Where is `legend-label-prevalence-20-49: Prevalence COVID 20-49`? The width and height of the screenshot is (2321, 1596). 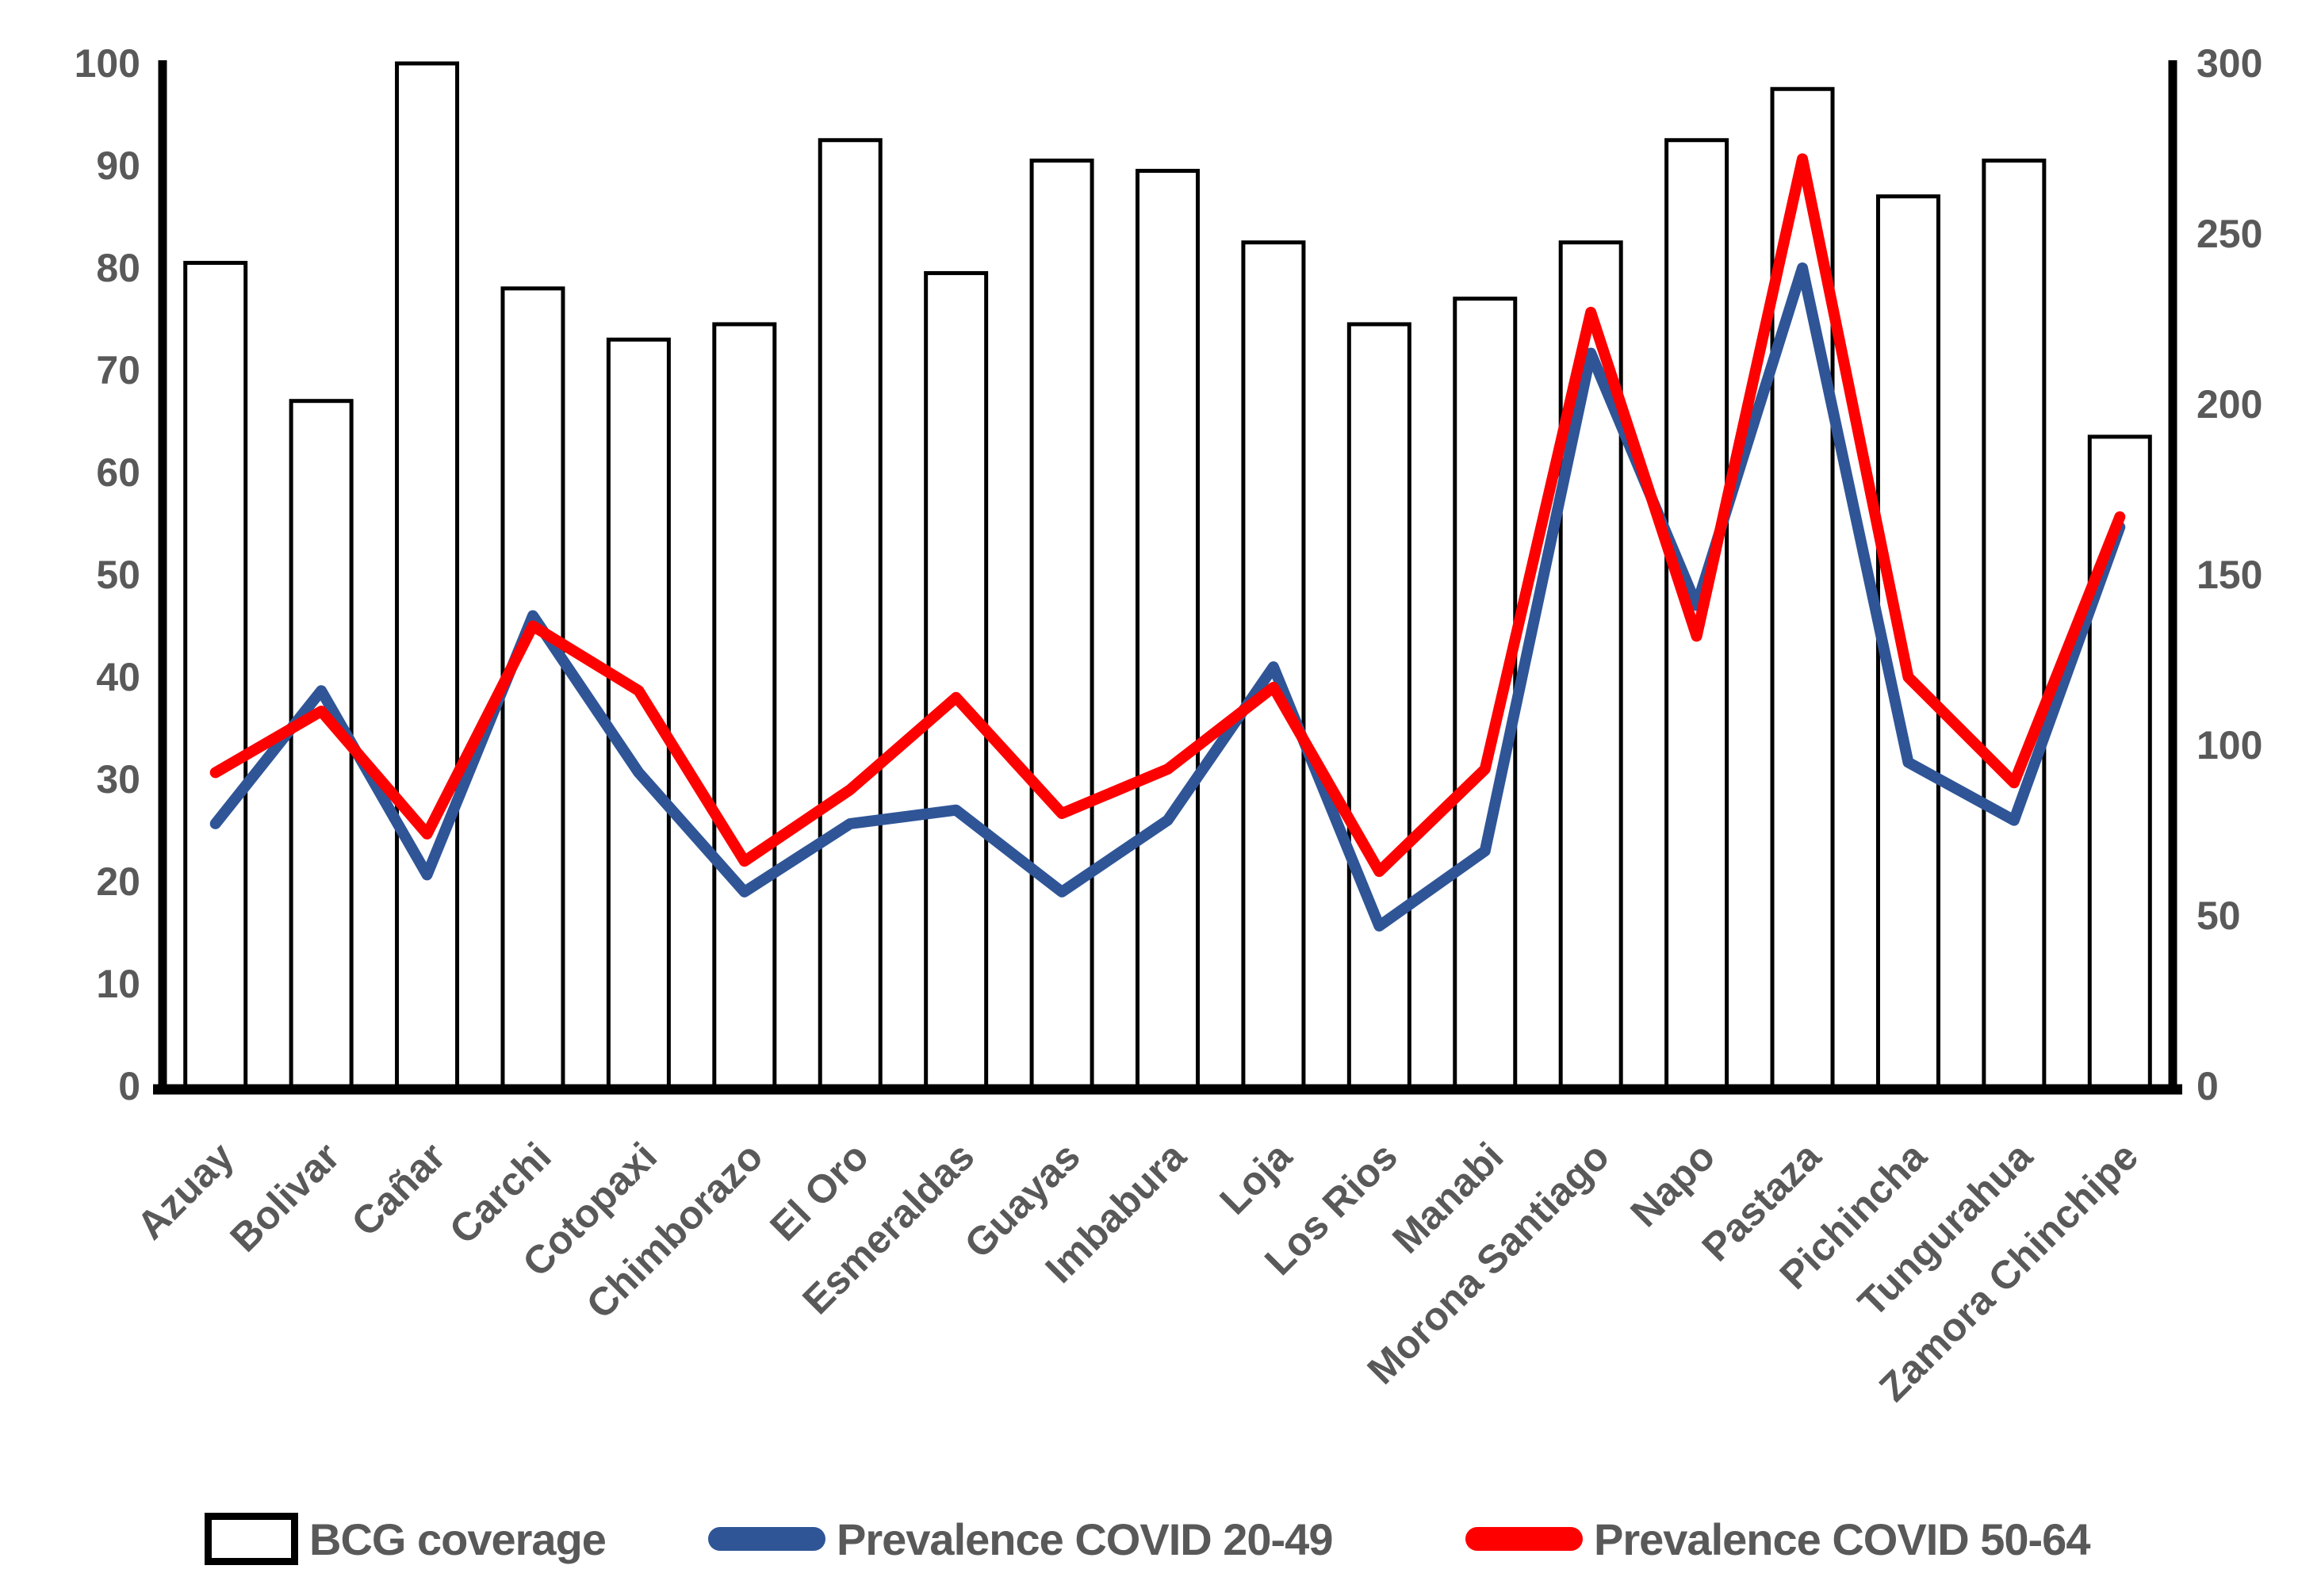 legend-label-prevalence-20-49: Prevalence COVID 20-49 is located at coordinates (1085, 1539).